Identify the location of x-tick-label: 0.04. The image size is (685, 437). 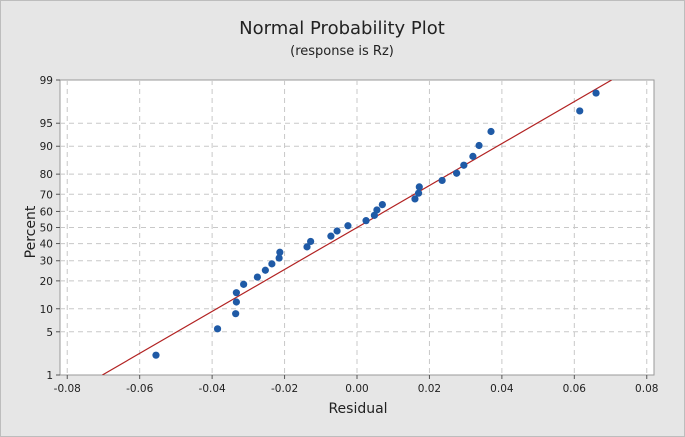
(502, 389).